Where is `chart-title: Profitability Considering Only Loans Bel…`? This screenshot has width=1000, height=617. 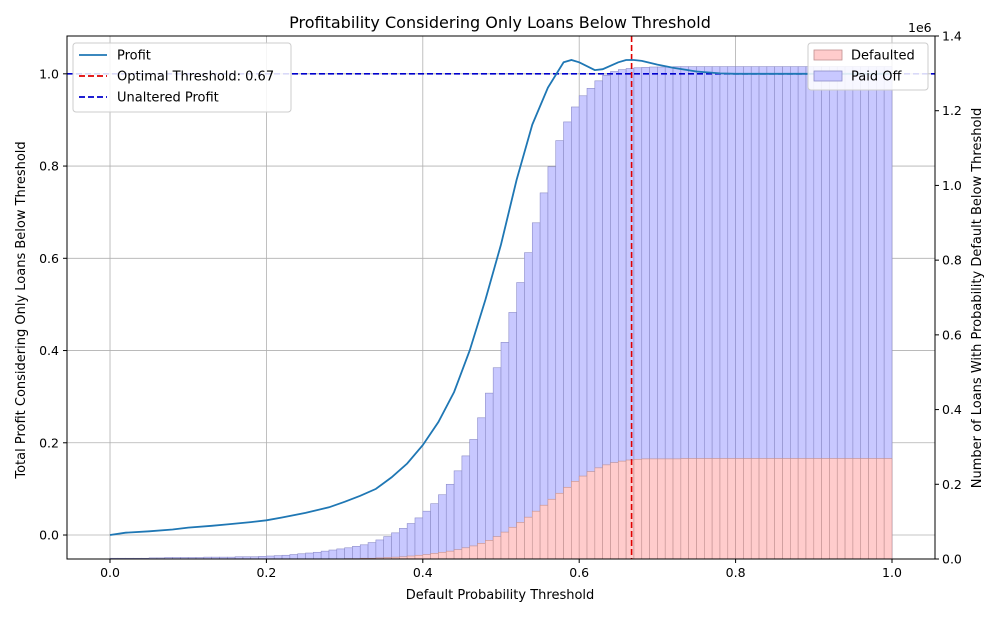
chart-title: Profitability Considering Only Loans Bel… is located at coordinates (500, 22).